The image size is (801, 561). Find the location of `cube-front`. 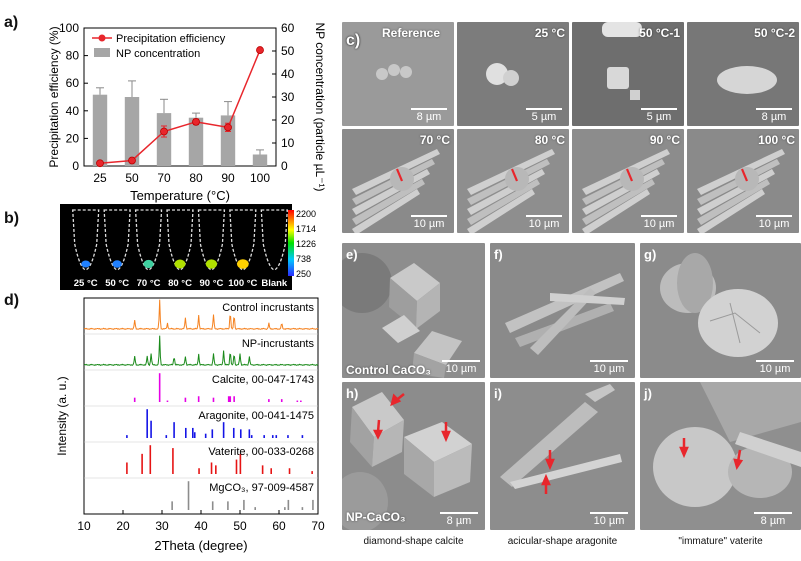

cube-front is located at coordinates (428, 306).